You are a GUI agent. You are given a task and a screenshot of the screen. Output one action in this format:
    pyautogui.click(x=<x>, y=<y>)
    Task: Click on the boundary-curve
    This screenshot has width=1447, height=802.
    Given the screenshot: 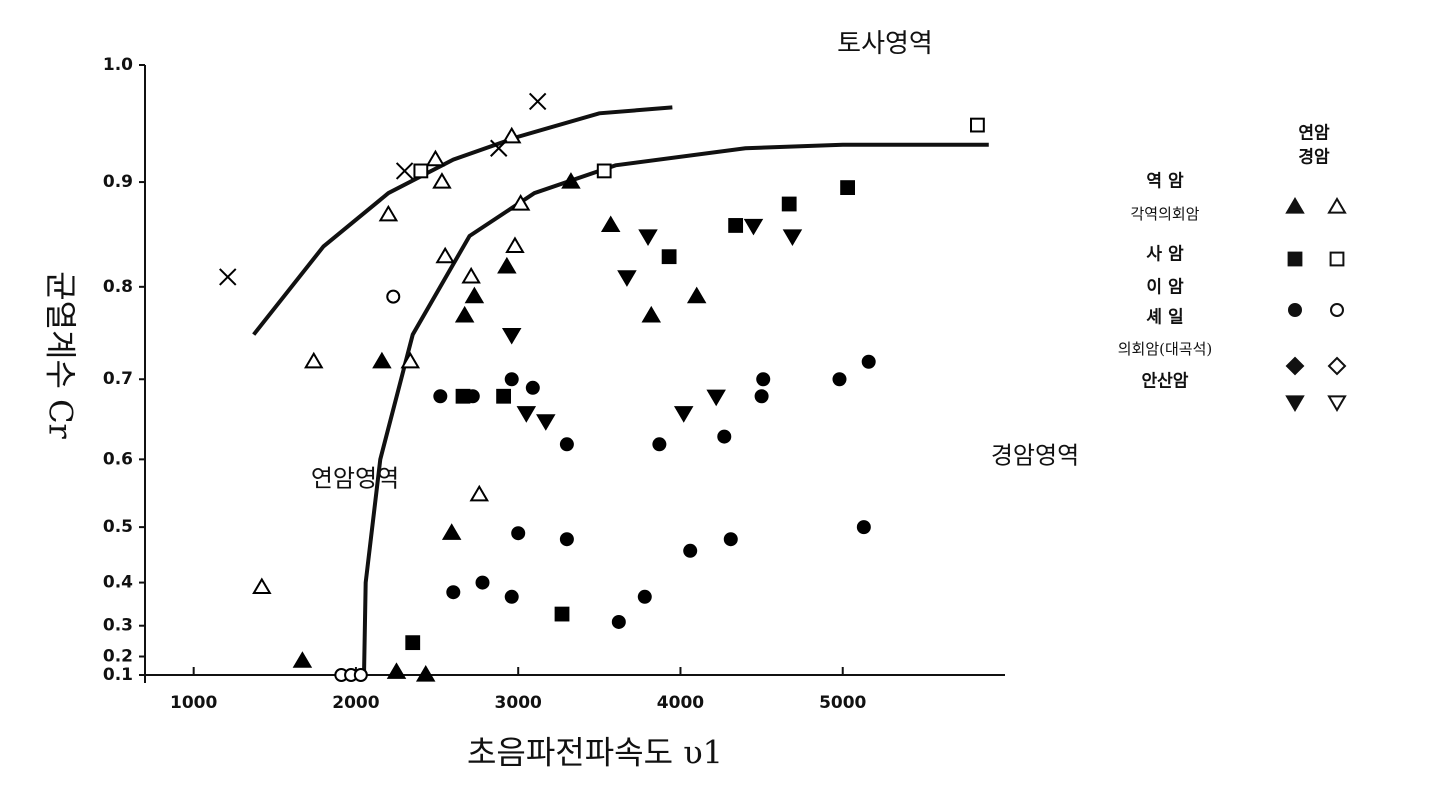 What is the action you would take?
    pyautogui.click(x=462, y=220)
    